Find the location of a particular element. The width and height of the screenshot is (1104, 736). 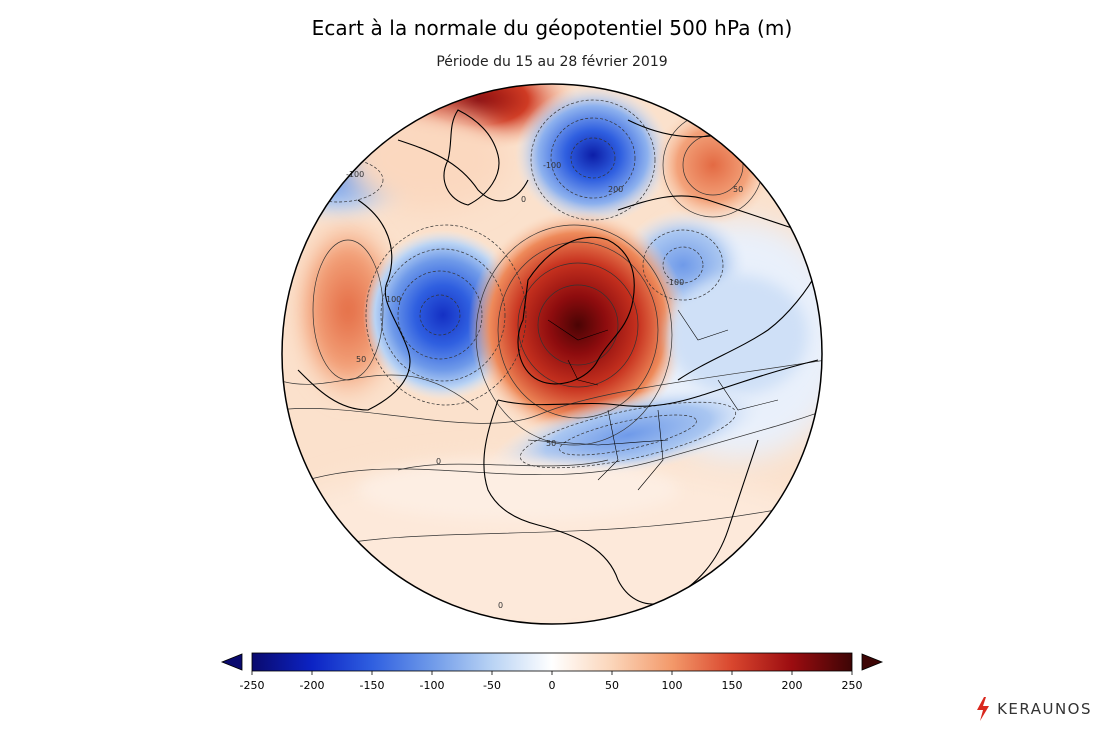

colorbar-max-arrow is located at coordinates (872, 662).